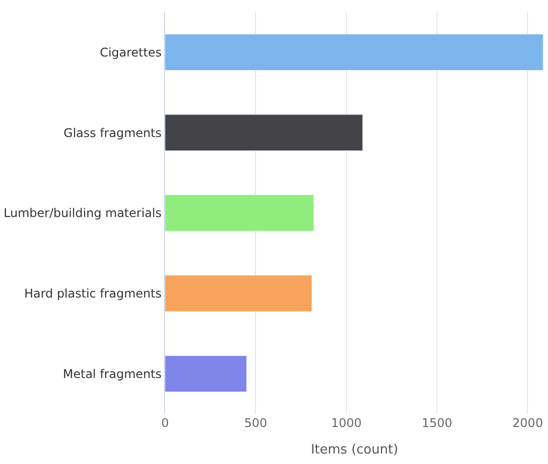  What do you see at coordinates (346, 423) in the screenshot?
I see `x-tick-label: 1000` at bounding box center [346, 423].